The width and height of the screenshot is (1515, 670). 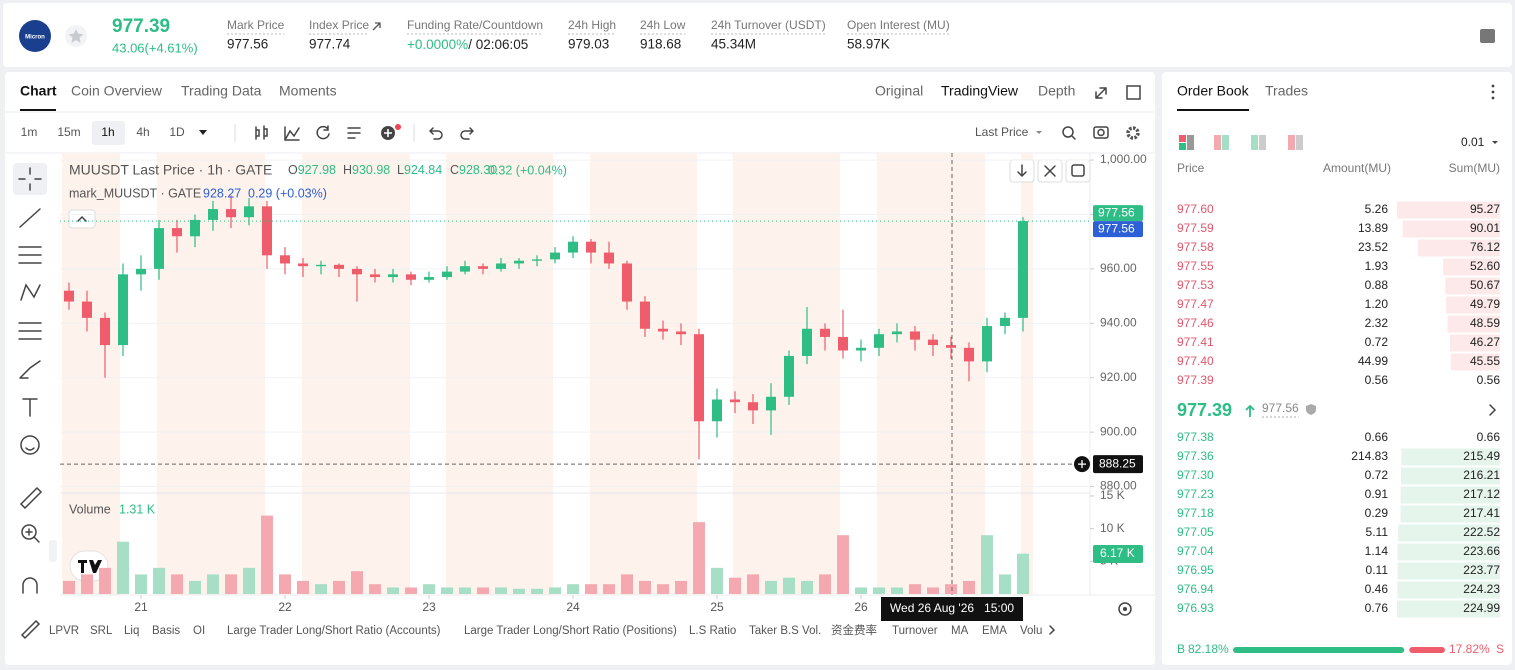 What do you see at coordinates (30, 629) in the screenshot?
I see `lock-tool` at bounding box center [30, 629].